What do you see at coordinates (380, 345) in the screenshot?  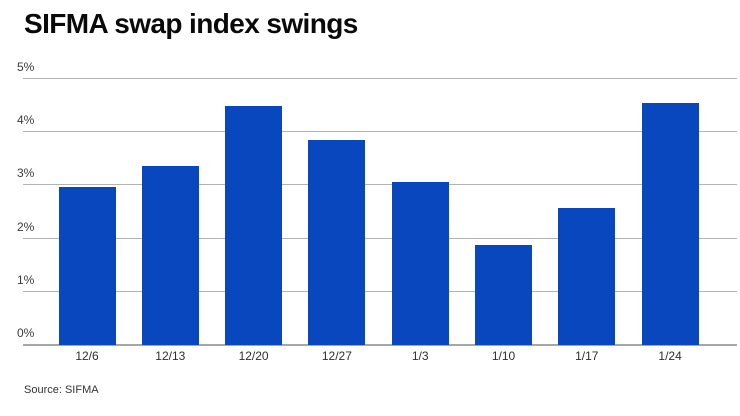 I see `x-axis-line` at bounding box center [380, 345].